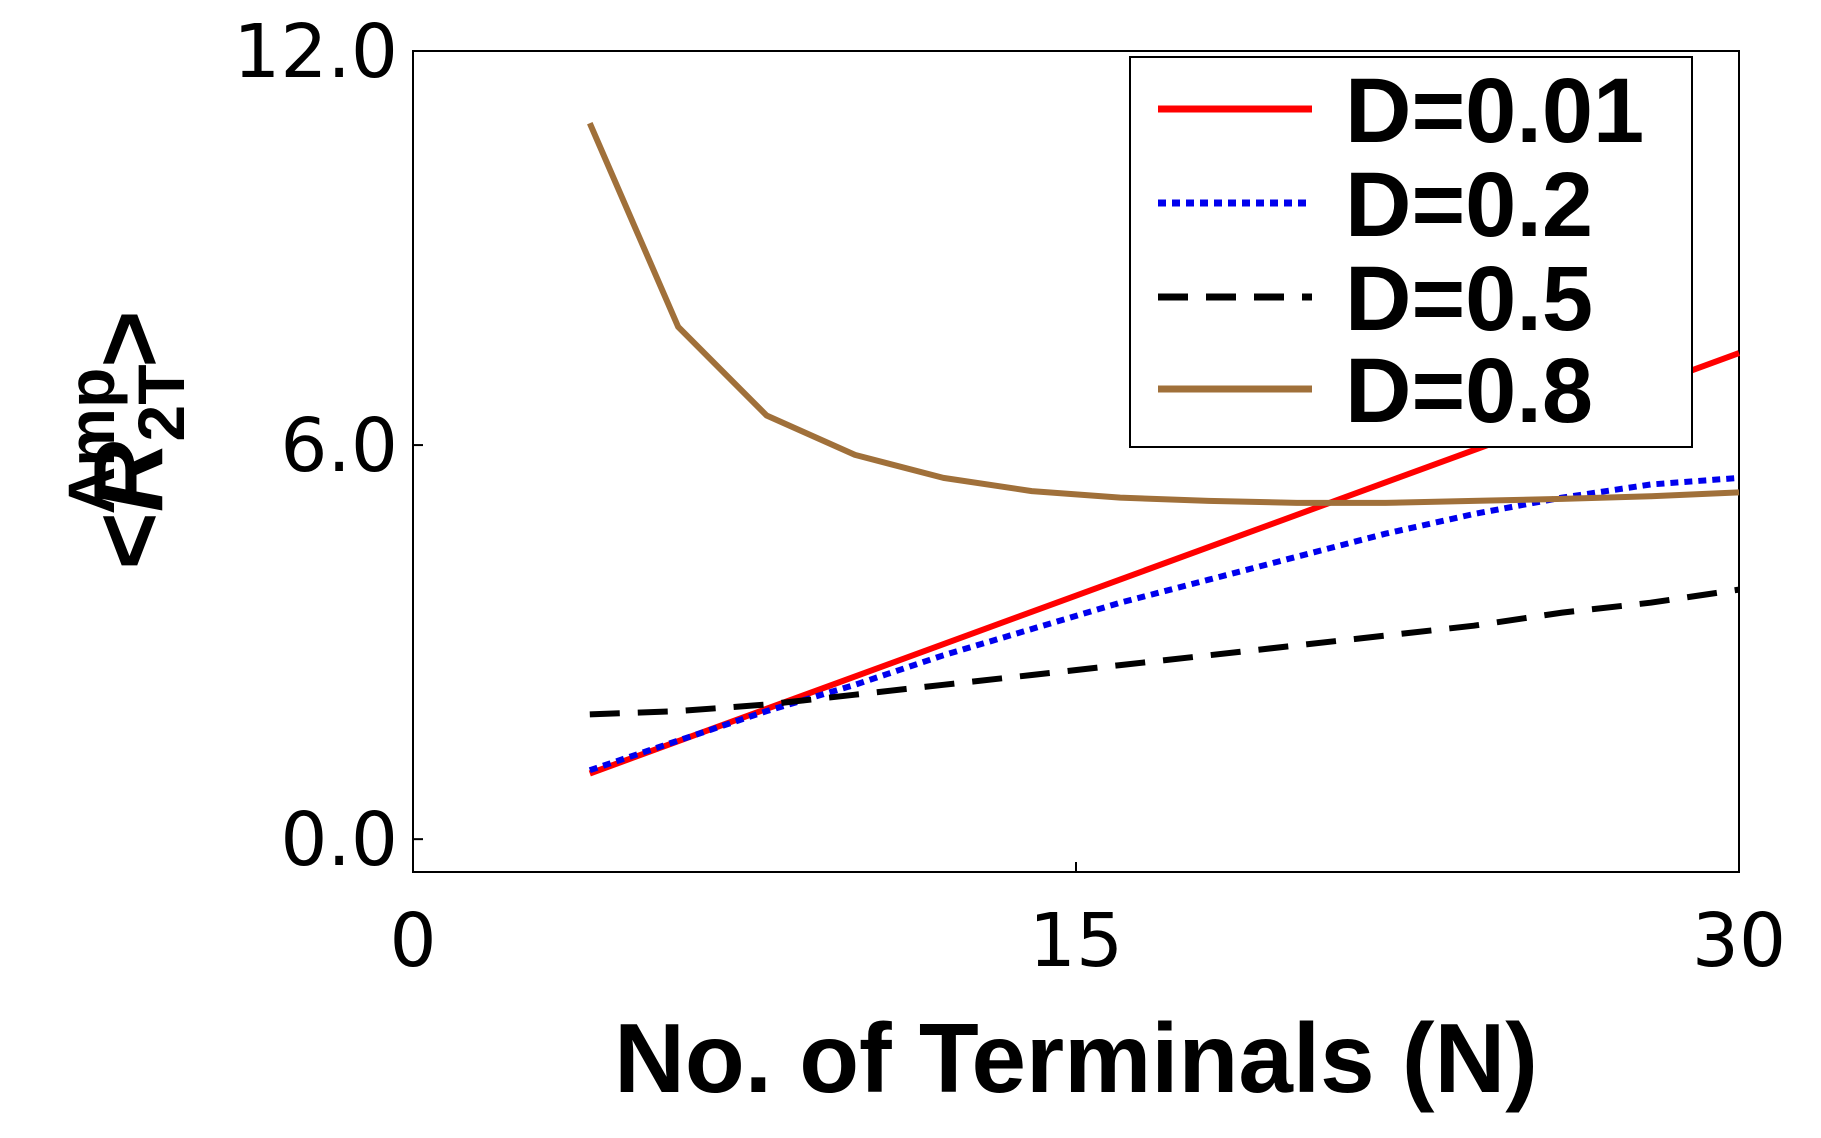 The height and width of the screenshot is (1138, 1821). What do you see at coordinates (1739, 941) in the screenshot?
I see `x-tick-label: 30` at bounding box center [1739, 941].